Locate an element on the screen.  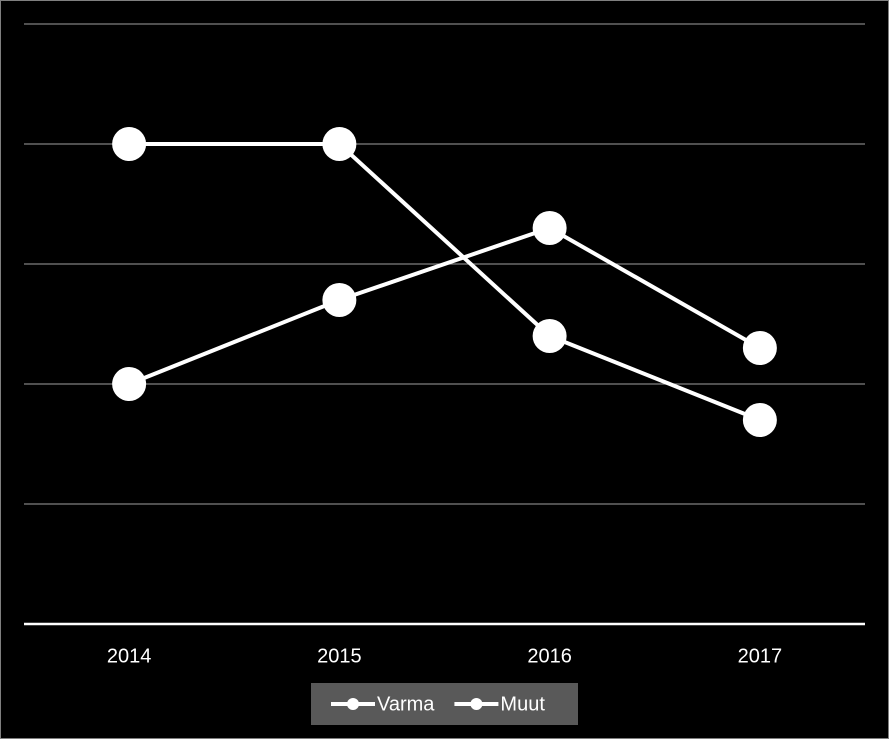
x-tick-label: 2016 is located at coordinates (549, 656).